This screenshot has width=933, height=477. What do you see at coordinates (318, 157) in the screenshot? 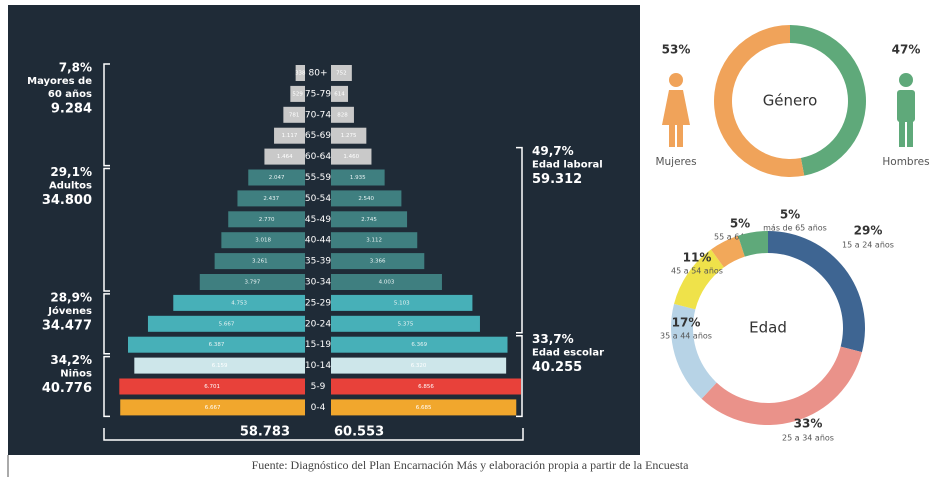
I see `age-label: 60-64` at bounding box center [318, 157].